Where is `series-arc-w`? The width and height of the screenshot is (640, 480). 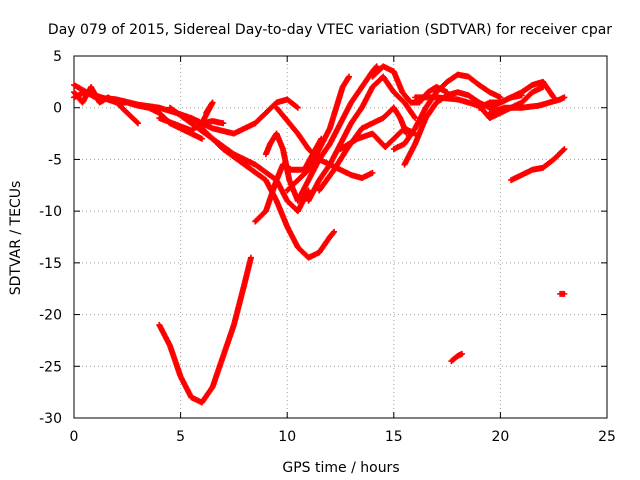 series-arc-w is located at coordinates (205, 330).